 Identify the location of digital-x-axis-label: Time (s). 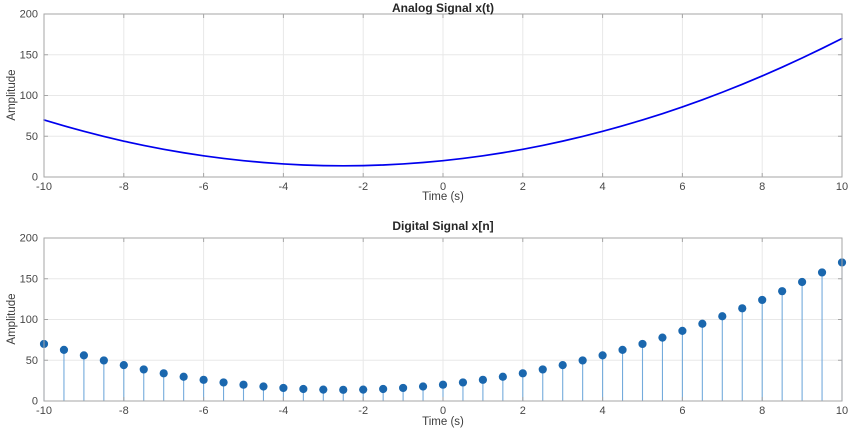
(443, 422).